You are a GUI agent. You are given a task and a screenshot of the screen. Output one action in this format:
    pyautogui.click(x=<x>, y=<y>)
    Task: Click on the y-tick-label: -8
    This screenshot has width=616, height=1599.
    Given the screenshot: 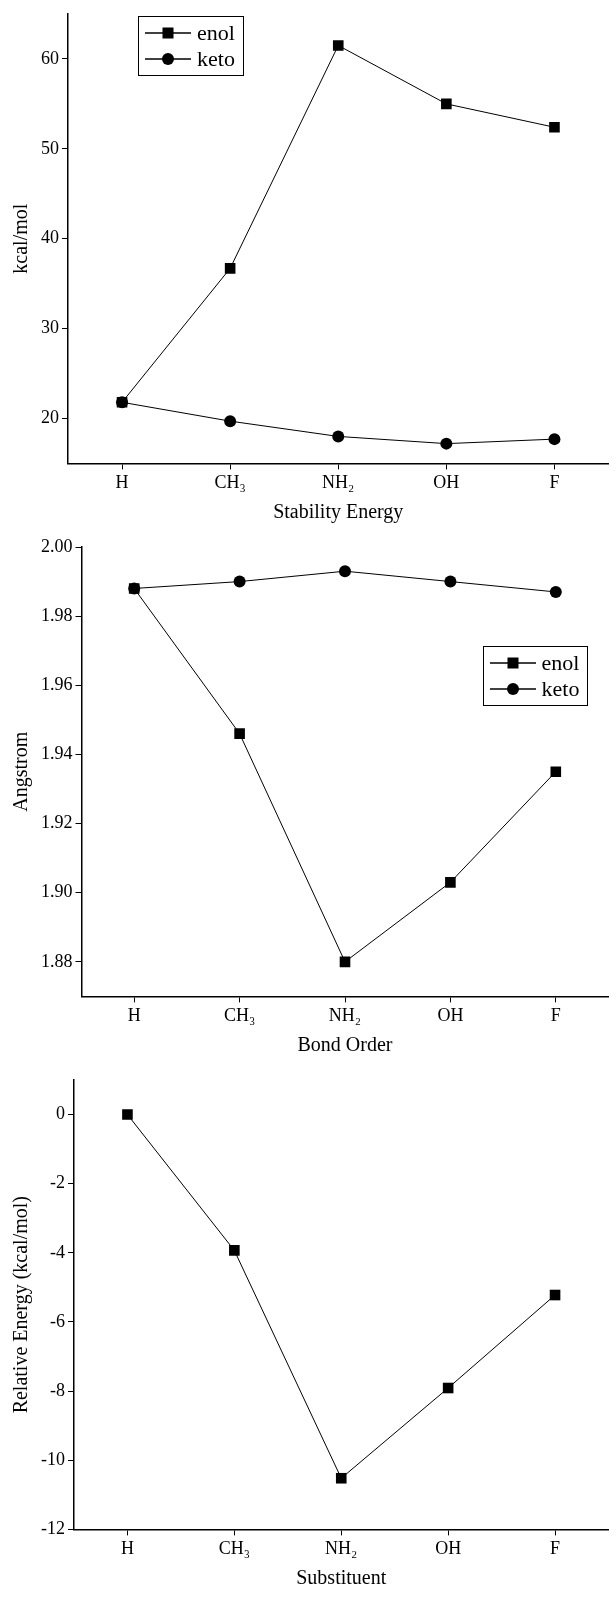 What is the action you would take?
    pyautogui.click(x=57, y=1389)
    